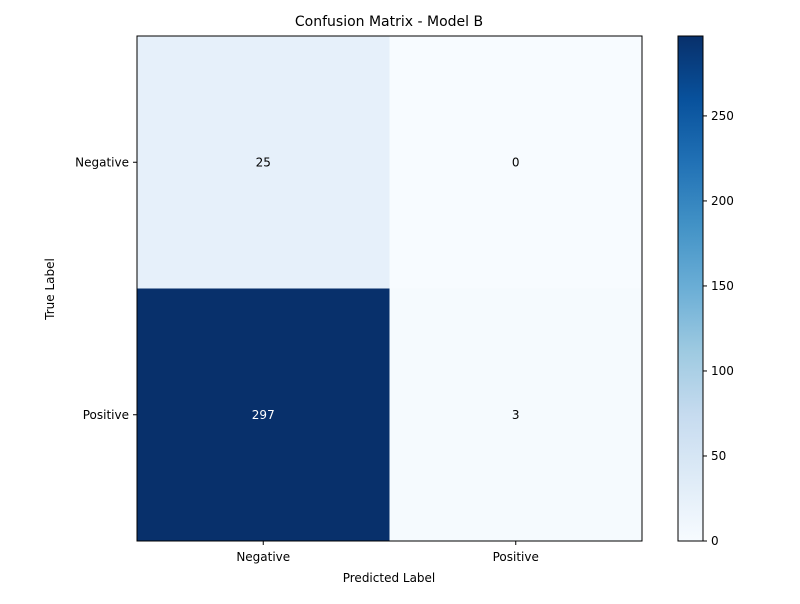 Image resolution: width=800 pixels, height=604 pixels. Describe the element at coordinates (715, 541) in the screenshot. I see `colorbar-tick-label: 0` at that location.